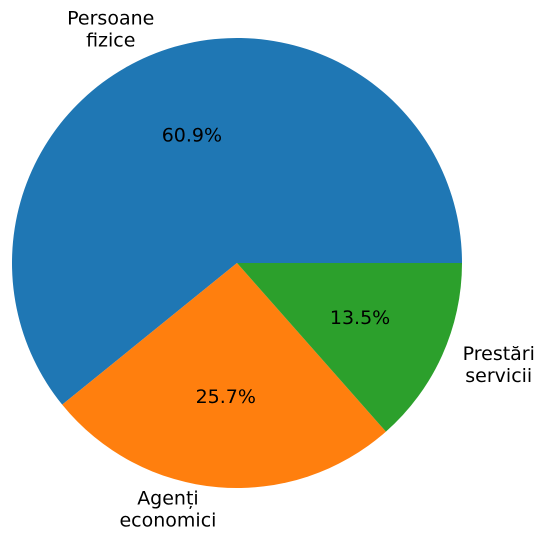 The width and height of the screenshot is (550, 533). I want to click on slice-label: Prestări servicii, so click(499, 364).